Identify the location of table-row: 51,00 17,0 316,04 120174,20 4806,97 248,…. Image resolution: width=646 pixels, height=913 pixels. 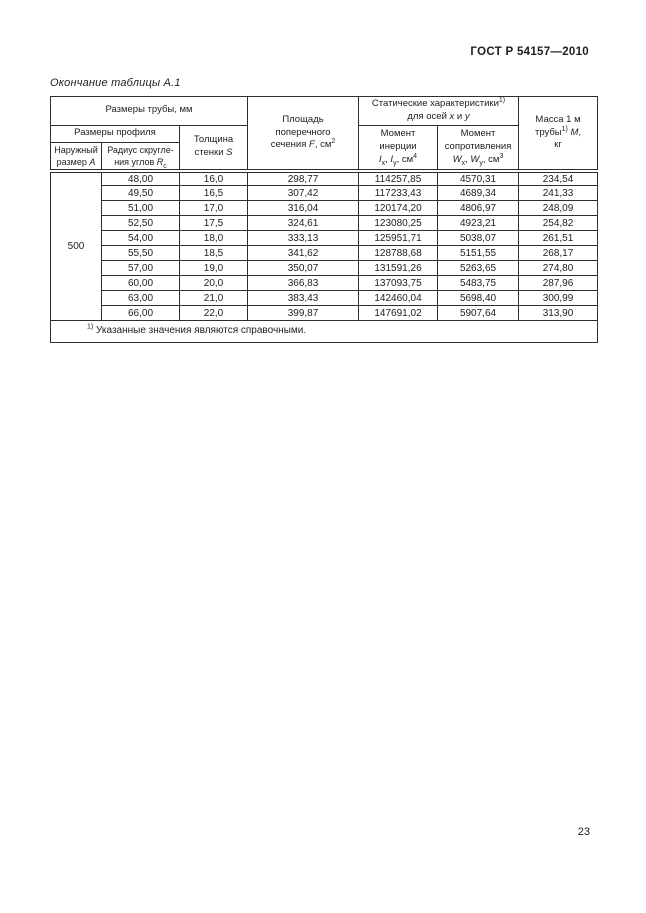
(325, 208).